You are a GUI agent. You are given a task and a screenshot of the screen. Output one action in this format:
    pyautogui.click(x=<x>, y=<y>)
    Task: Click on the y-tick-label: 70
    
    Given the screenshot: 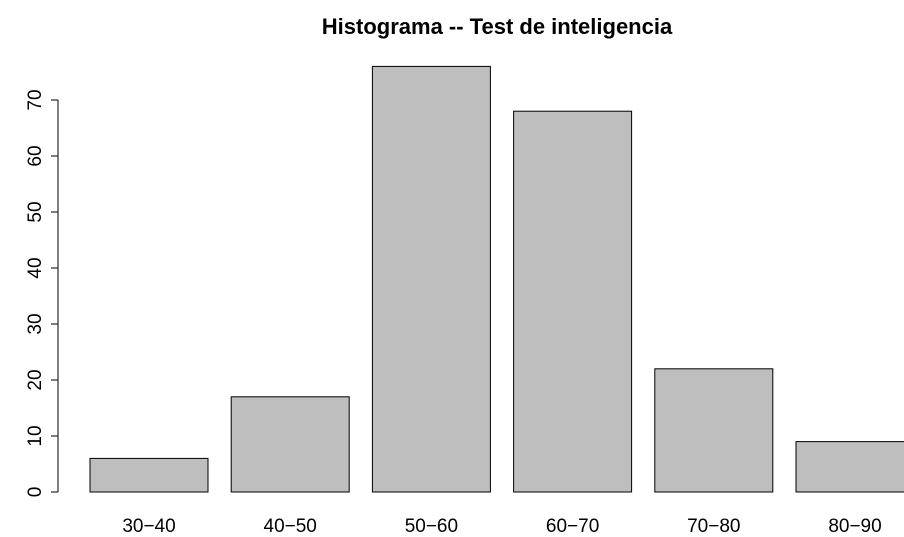 What is the action you would take?
    pyautogui.click(x=35, y=99)
    